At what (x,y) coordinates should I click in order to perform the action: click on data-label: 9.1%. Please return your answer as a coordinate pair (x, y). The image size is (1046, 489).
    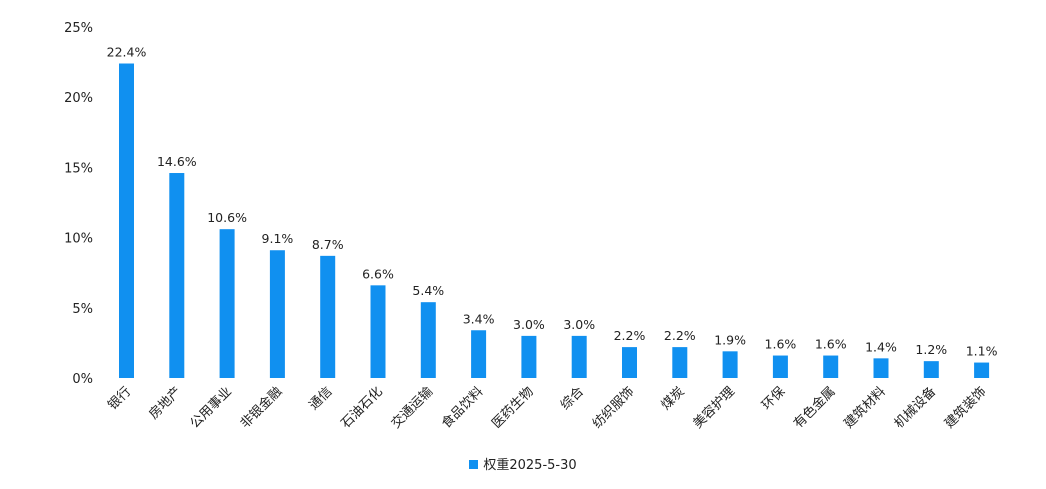
    Looking at the image, I should click on (278, 238).